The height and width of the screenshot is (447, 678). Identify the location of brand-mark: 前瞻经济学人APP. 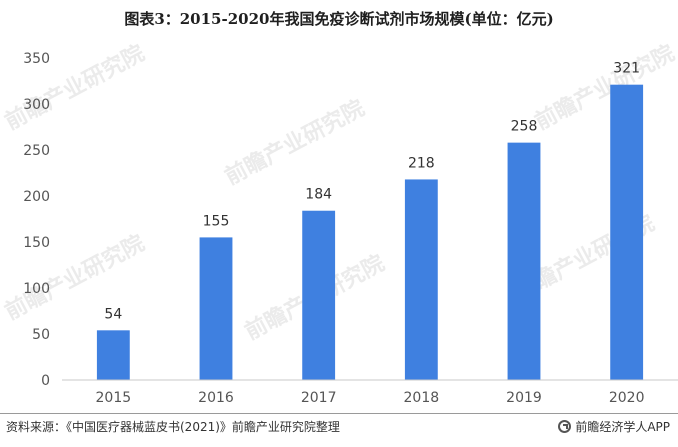
(614, 426).